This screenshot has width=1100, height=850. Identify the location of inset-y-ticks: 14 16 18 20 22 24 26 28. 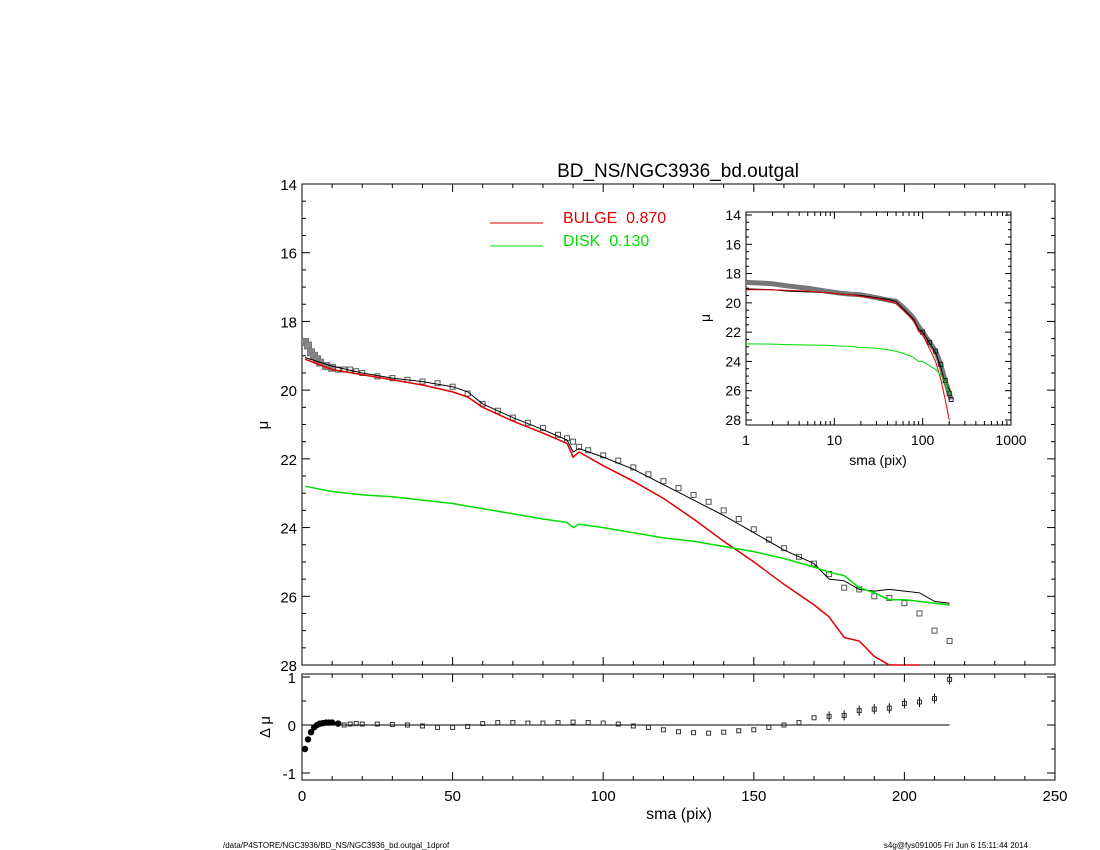
(868, 317).